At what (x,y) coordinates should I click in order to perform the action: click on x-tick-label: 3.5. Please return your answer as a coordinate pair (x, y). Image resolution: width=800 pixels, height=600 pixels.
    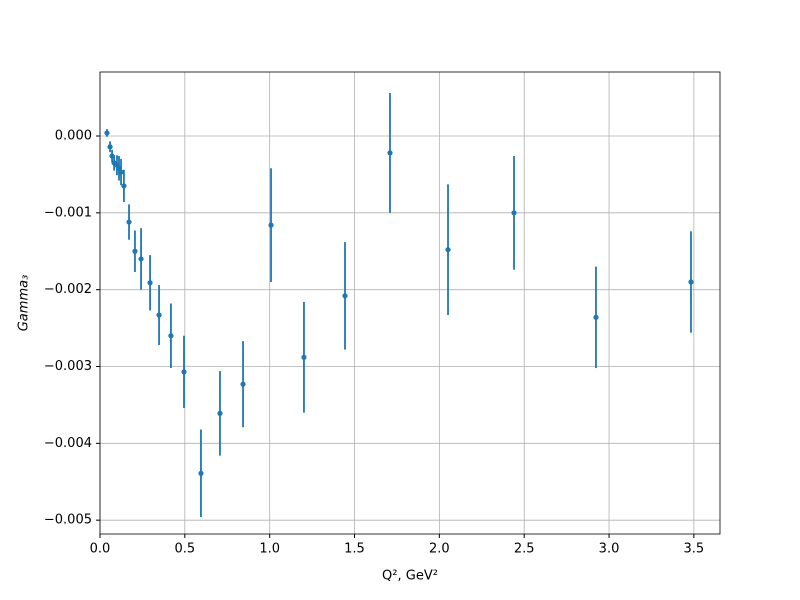
    Looking at the image, I should click on (694, 549).